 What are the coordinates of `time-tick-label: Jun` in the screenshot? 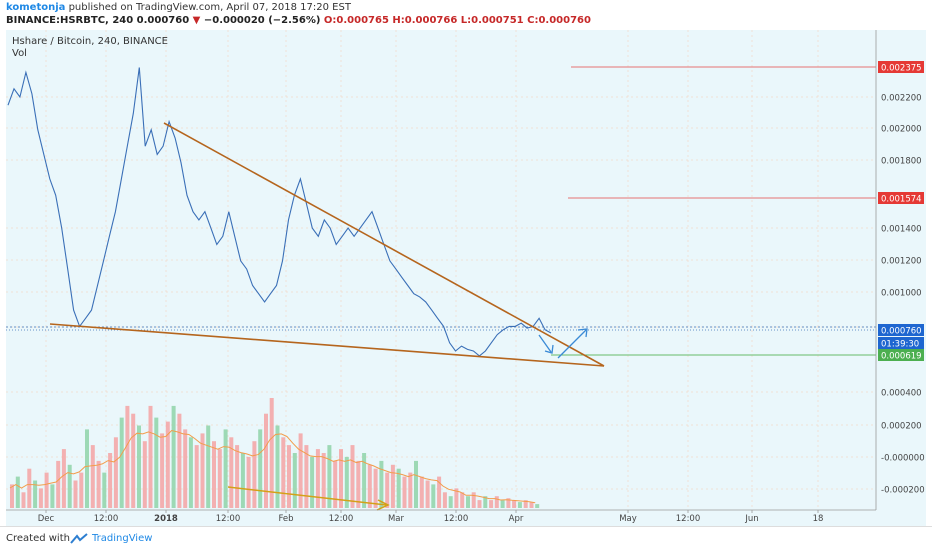 It's located at (751, 519).